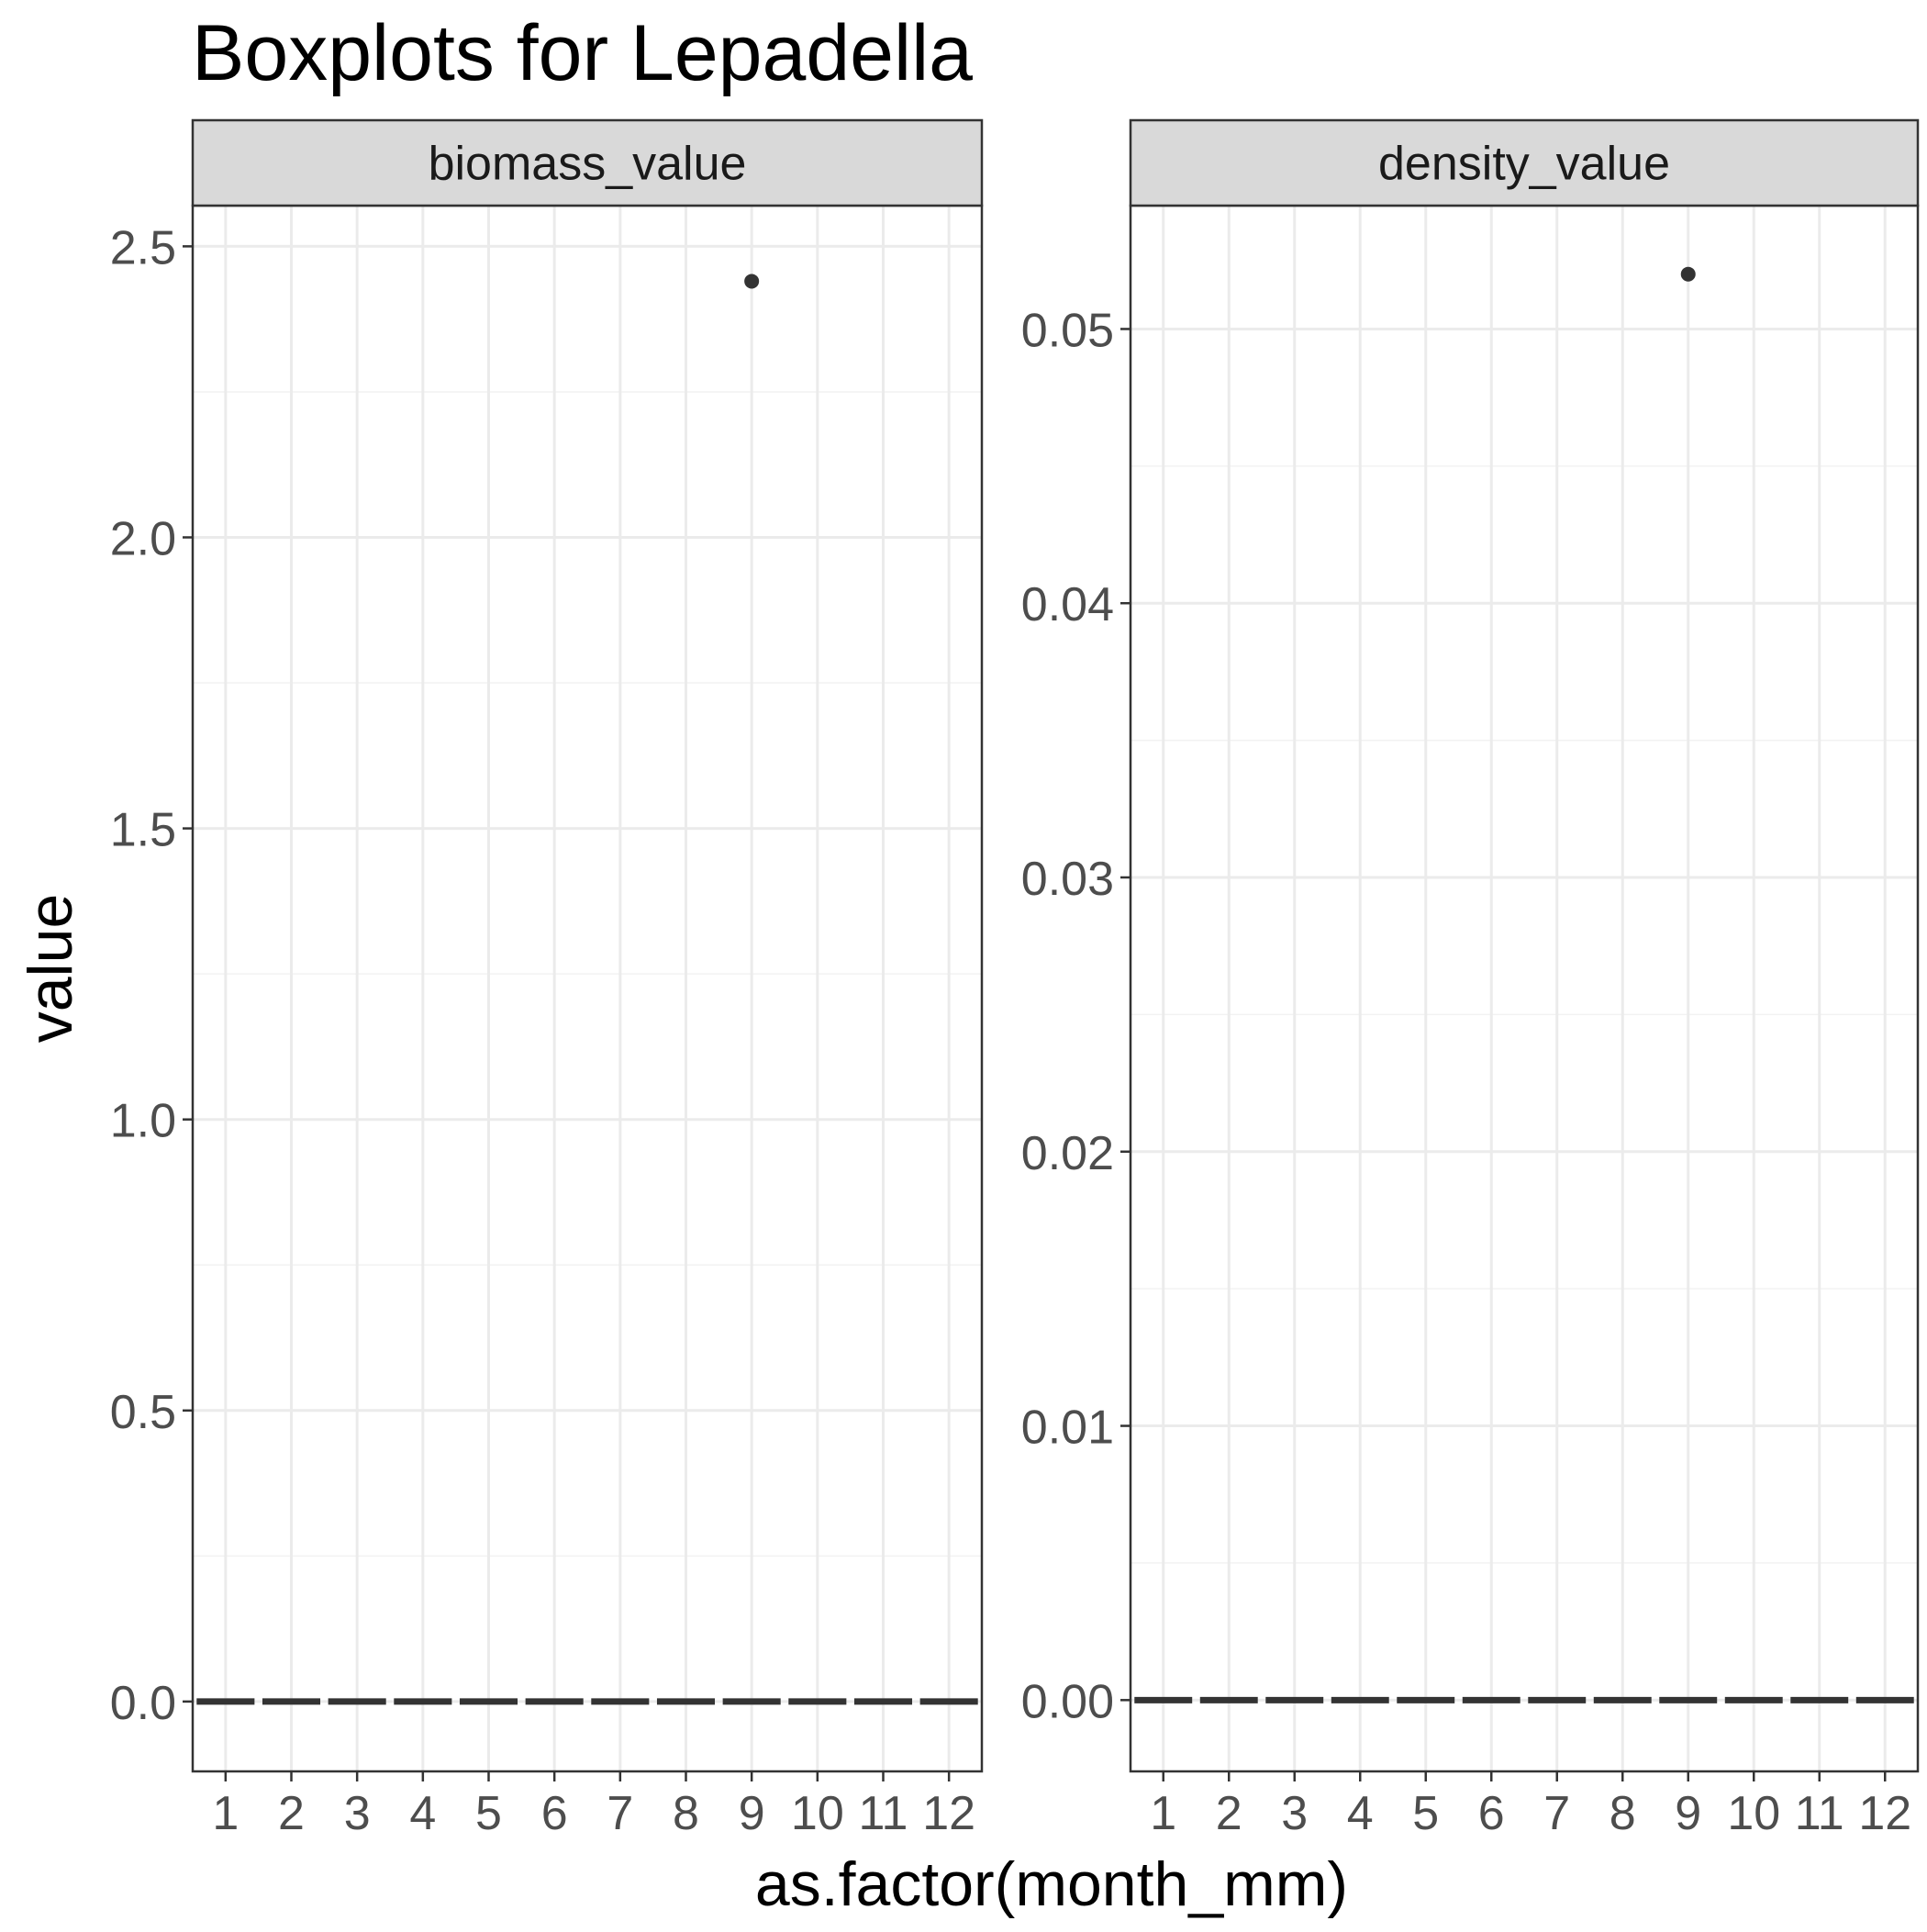  Describe the element at coordinates (143, 830) in the screenshot. I see `y-tick-label: 1.5` at that location.